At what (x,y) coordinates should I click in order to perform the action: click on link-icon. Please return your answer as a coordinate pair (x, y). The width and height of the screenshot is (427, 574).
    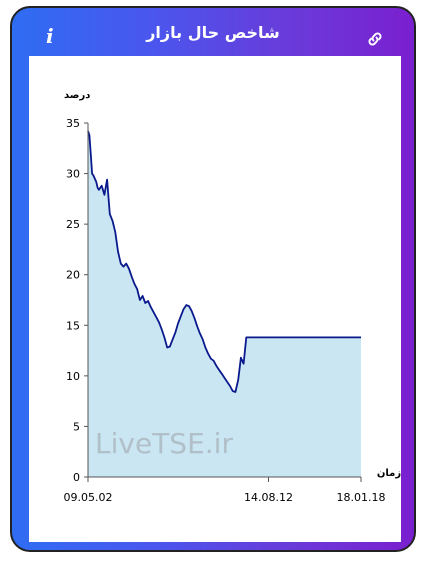
    Looking at the image, I should click on (375, 39).